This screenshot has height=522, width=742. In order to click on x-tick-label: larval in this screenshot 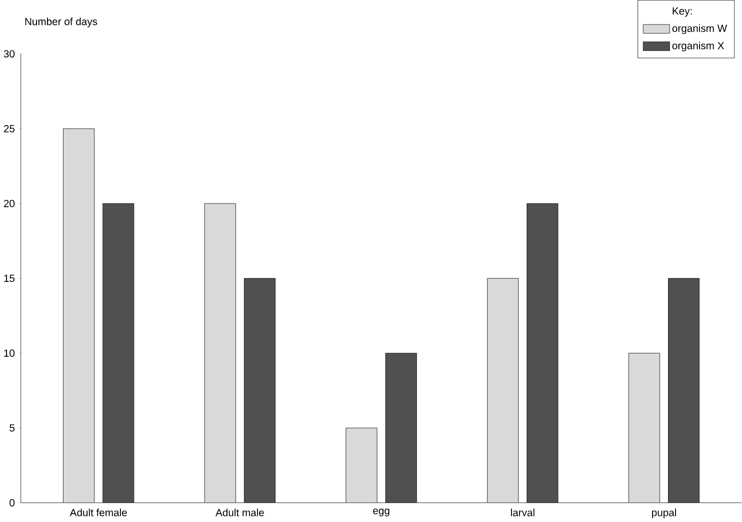, I will do `click(522, 512)`.